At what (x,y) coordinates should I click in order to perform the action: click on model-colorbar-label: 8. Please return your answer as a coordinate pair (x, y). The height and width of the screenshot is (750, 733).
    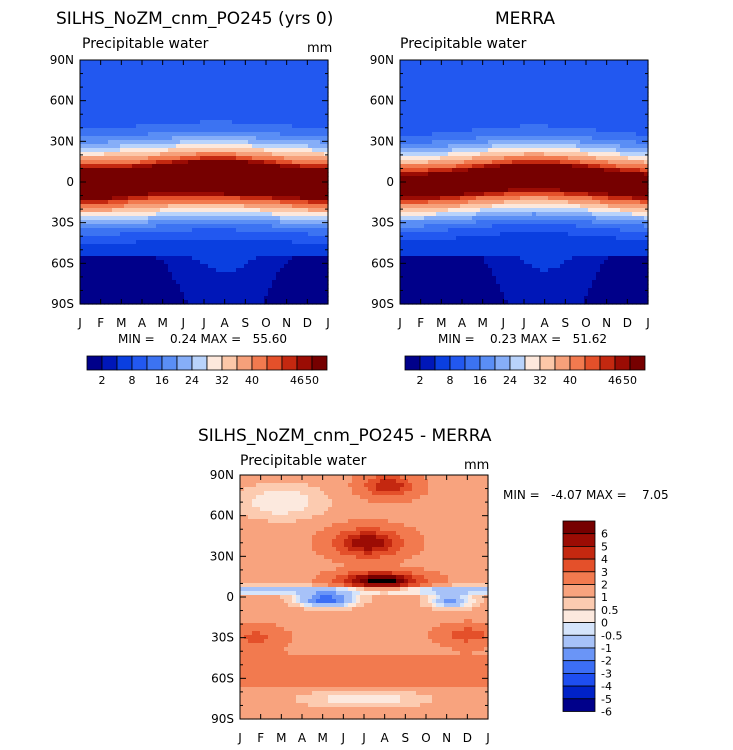
    Looking at the image, I should click on (132, 380).